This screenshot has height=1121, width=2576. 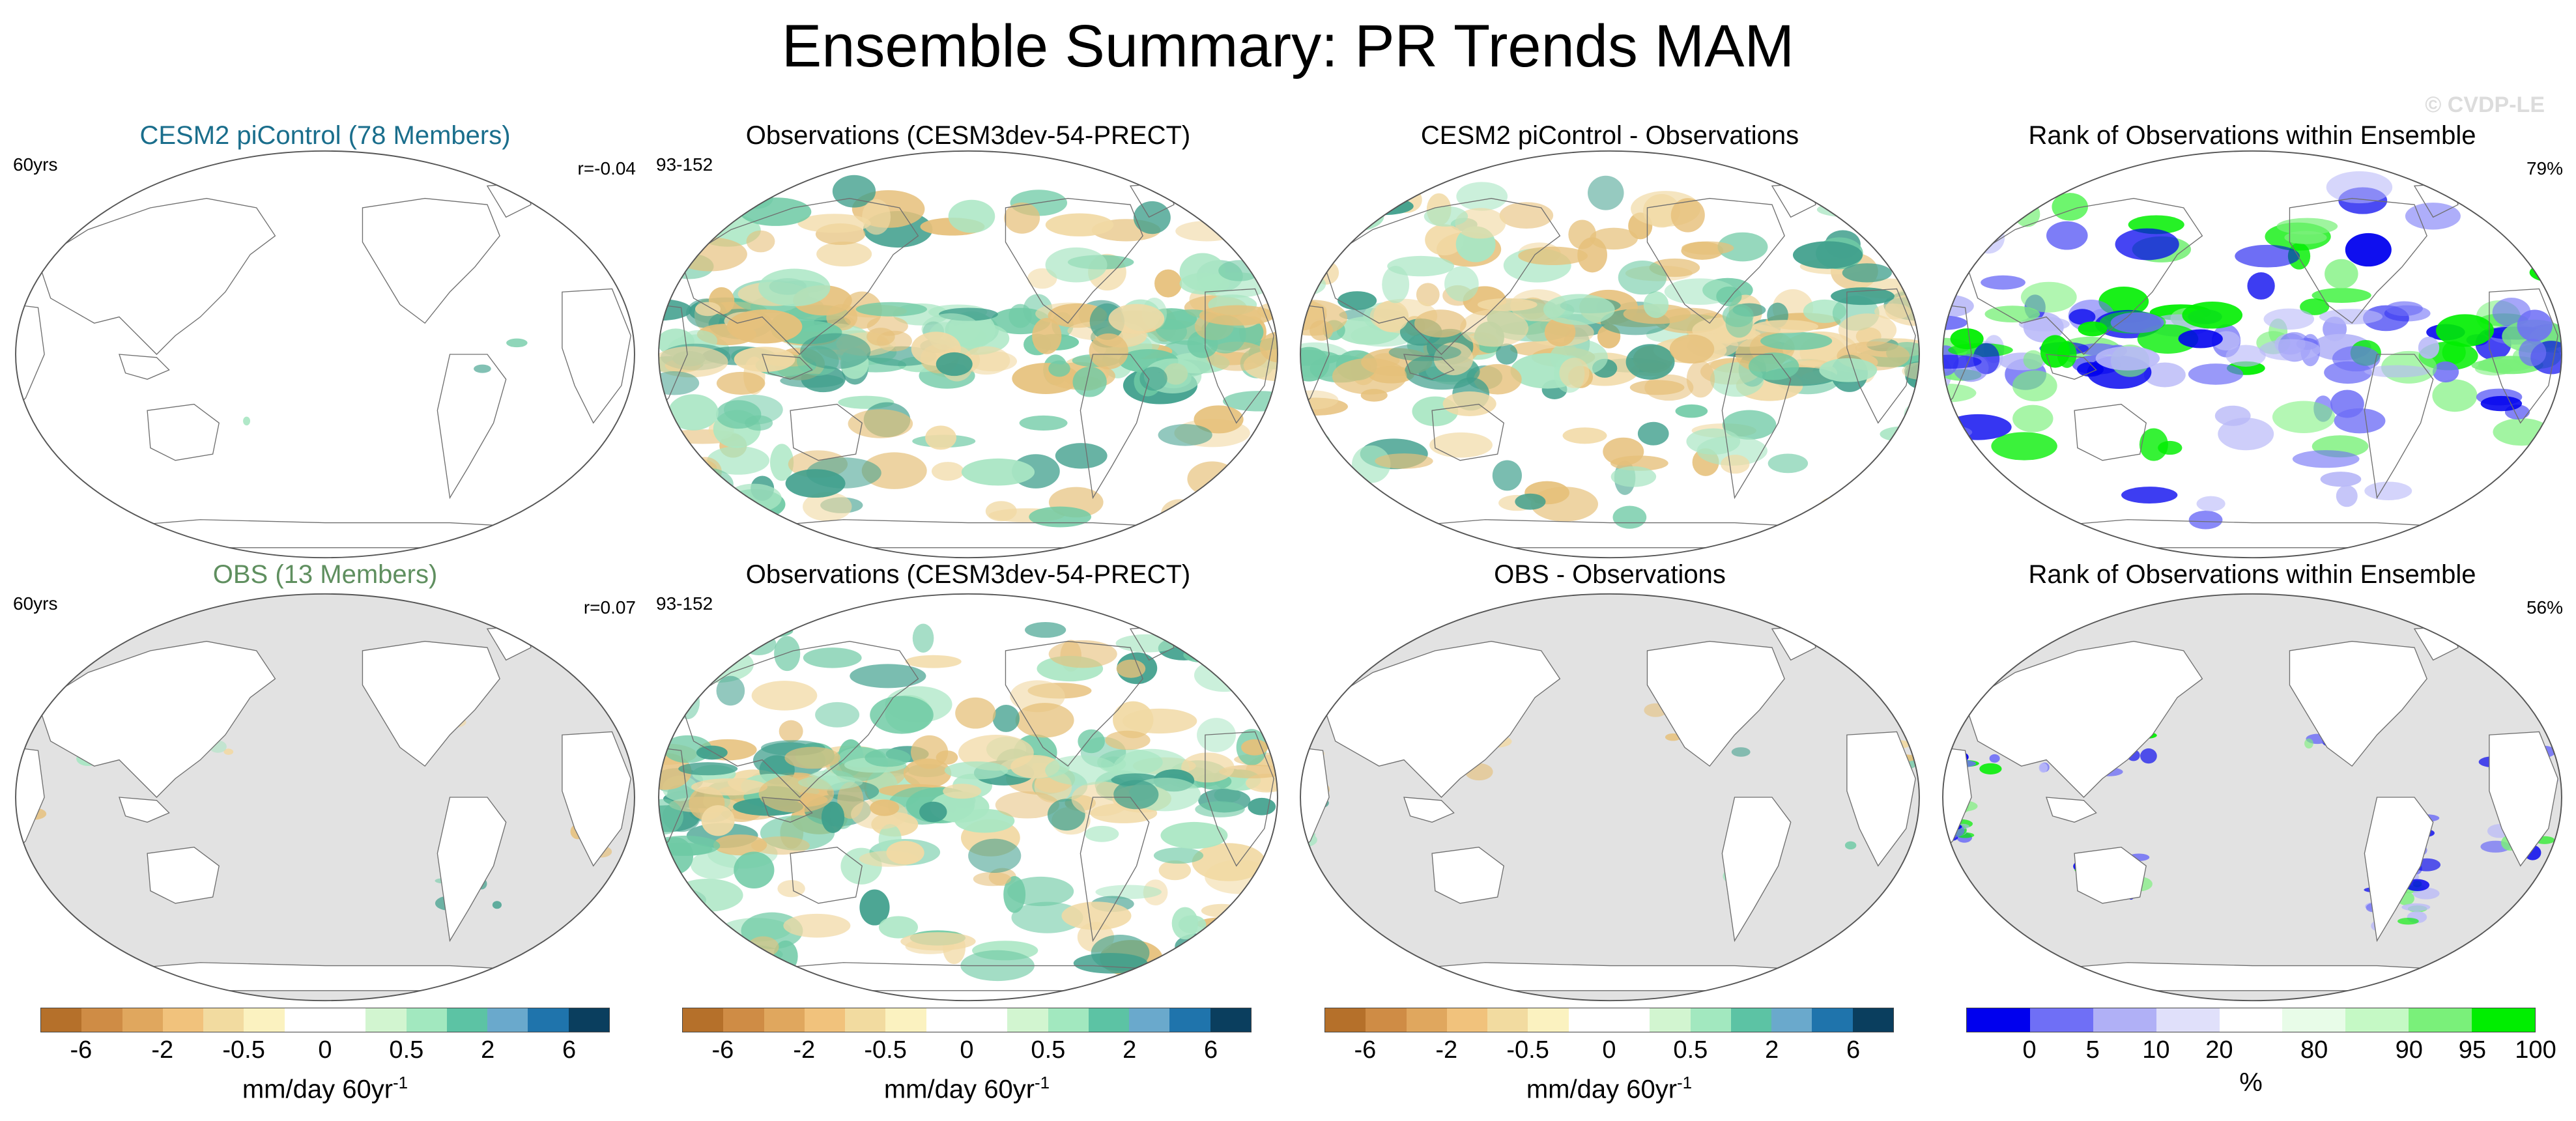 I want to click on map-p01, so click(x=968, y=355).